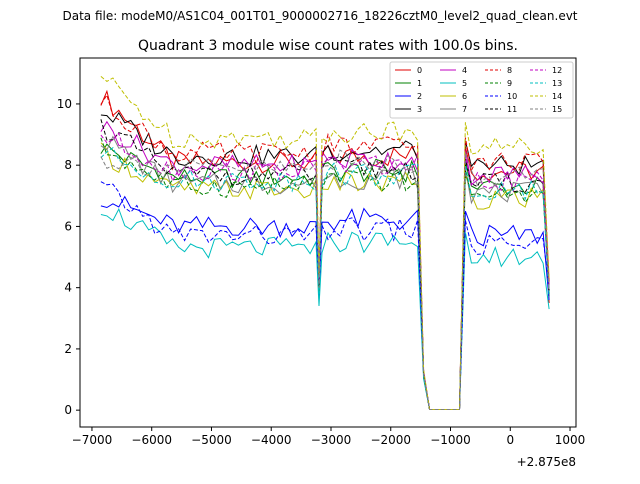 The height and width of the screenshot is (484, 640). Describe the element at coordinates (271, 440) in the screenshot. I see `x-tick-label: −4000` at that location.